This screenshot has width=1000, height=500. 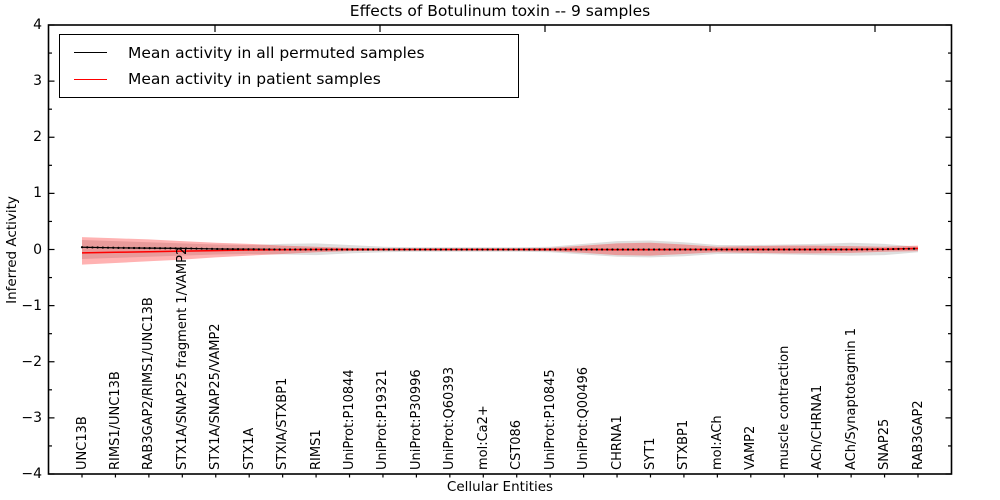 I want to click on x-tick-label: RAB3GAP2/RIMS1/UNC13B, so click(x=149, y=383).